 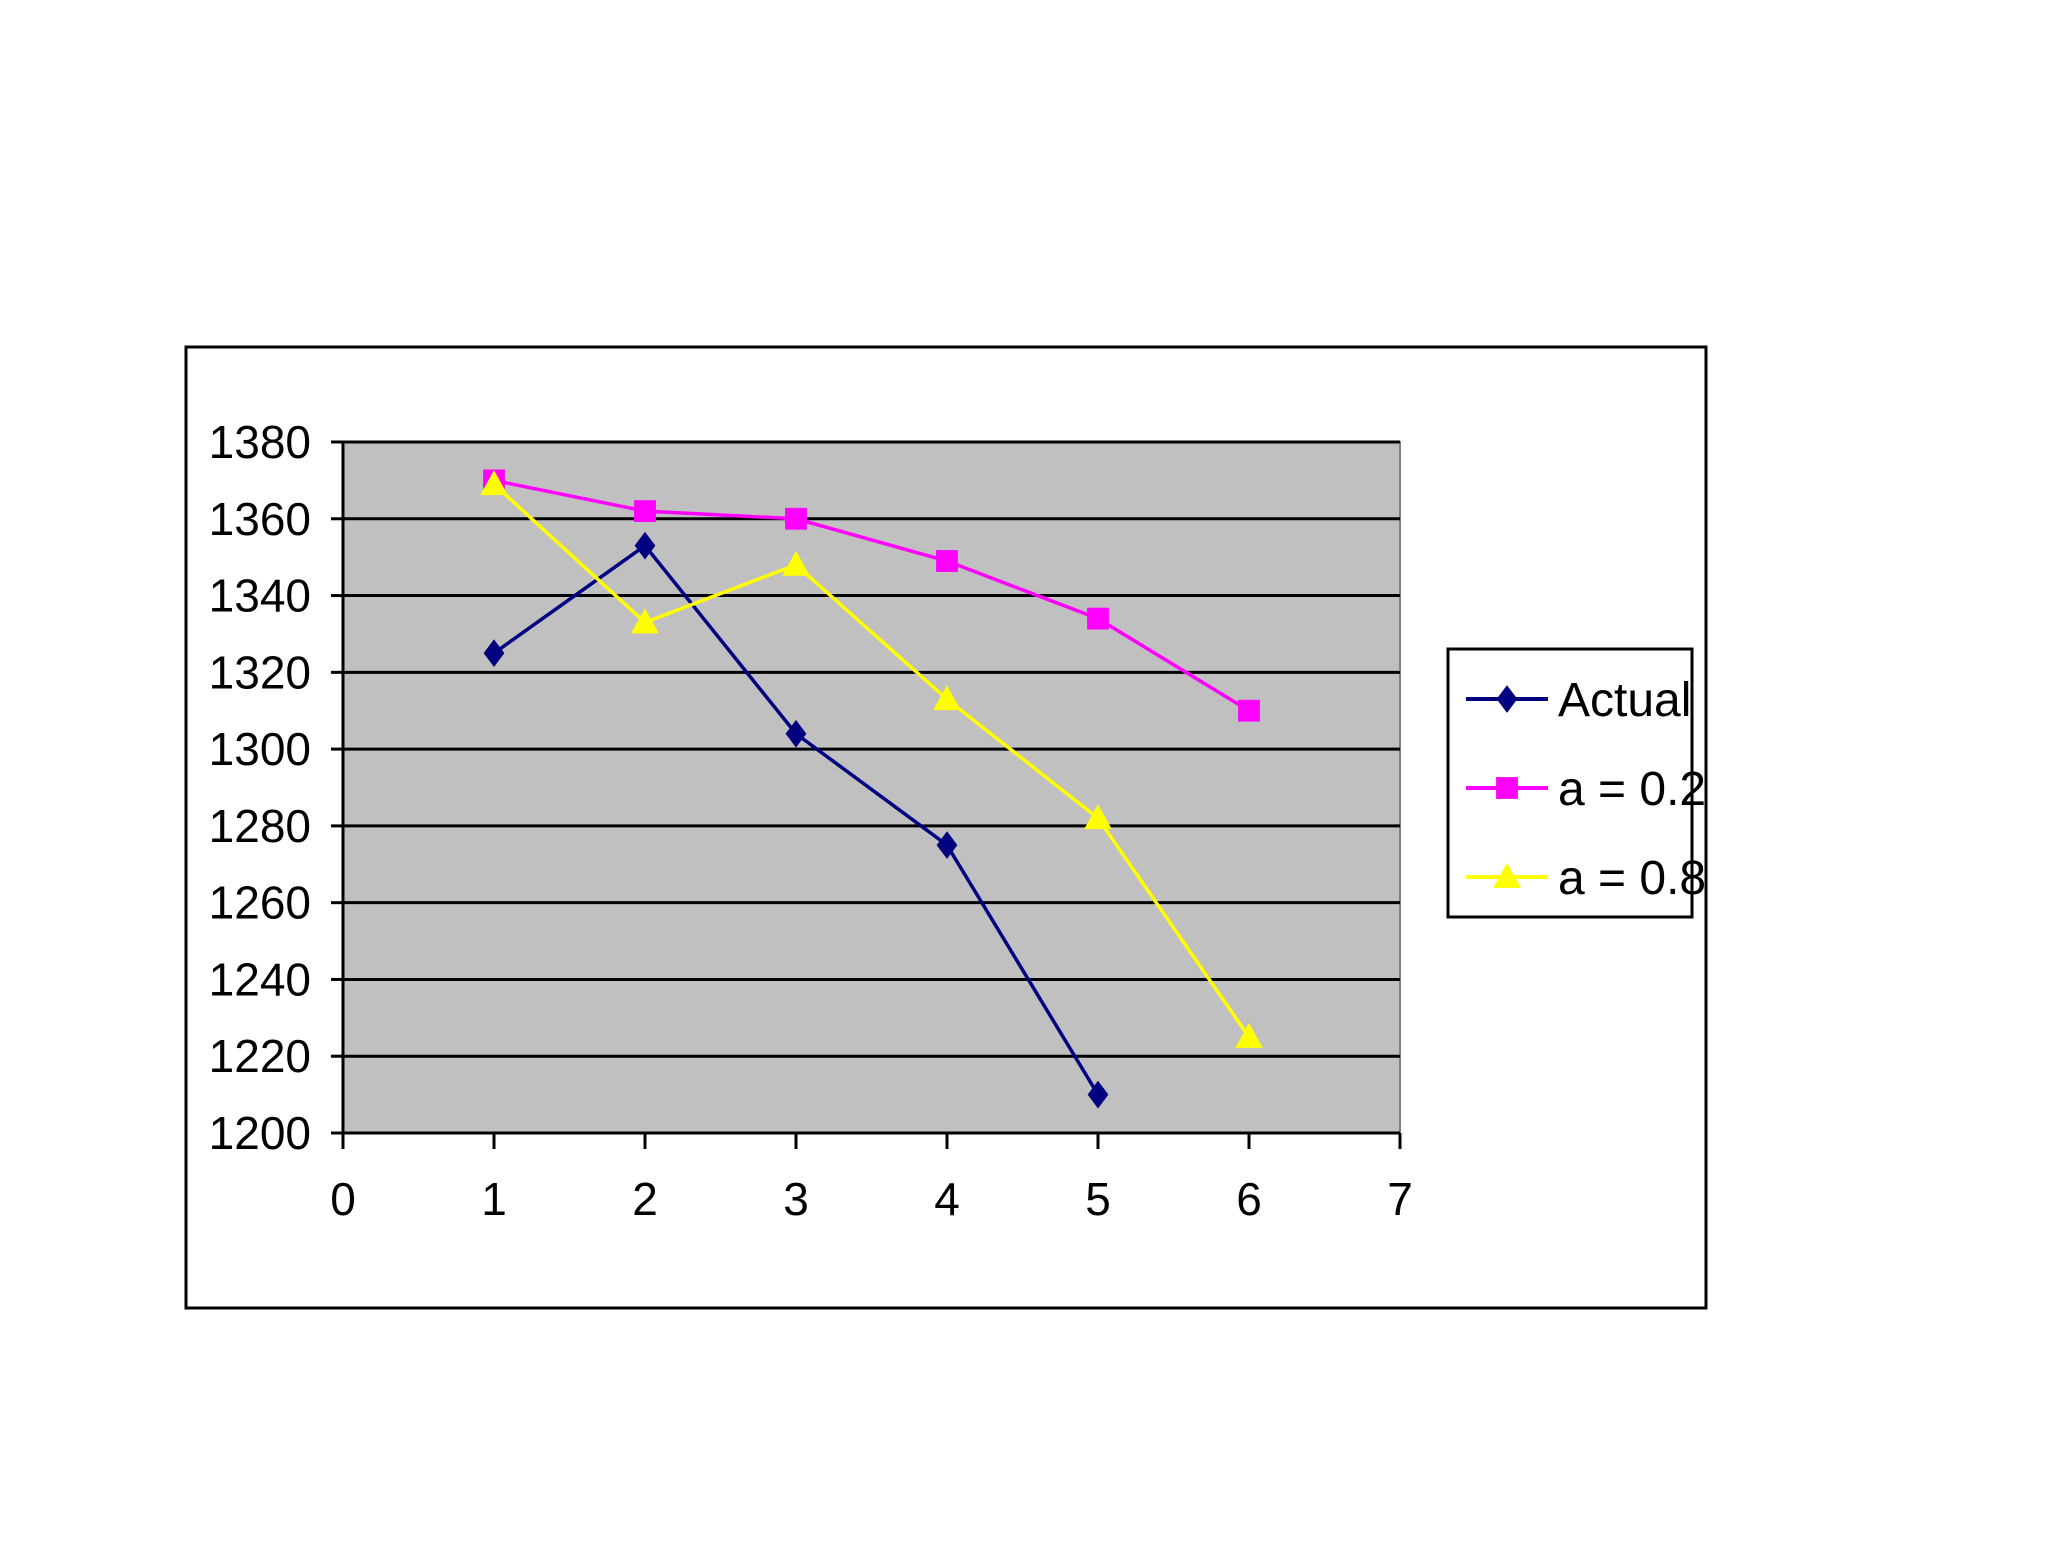 What do you see at coordinates (260, 903) in the screenshot?
I see `y-tick-label: 1260` at bounding box center [260, 903].